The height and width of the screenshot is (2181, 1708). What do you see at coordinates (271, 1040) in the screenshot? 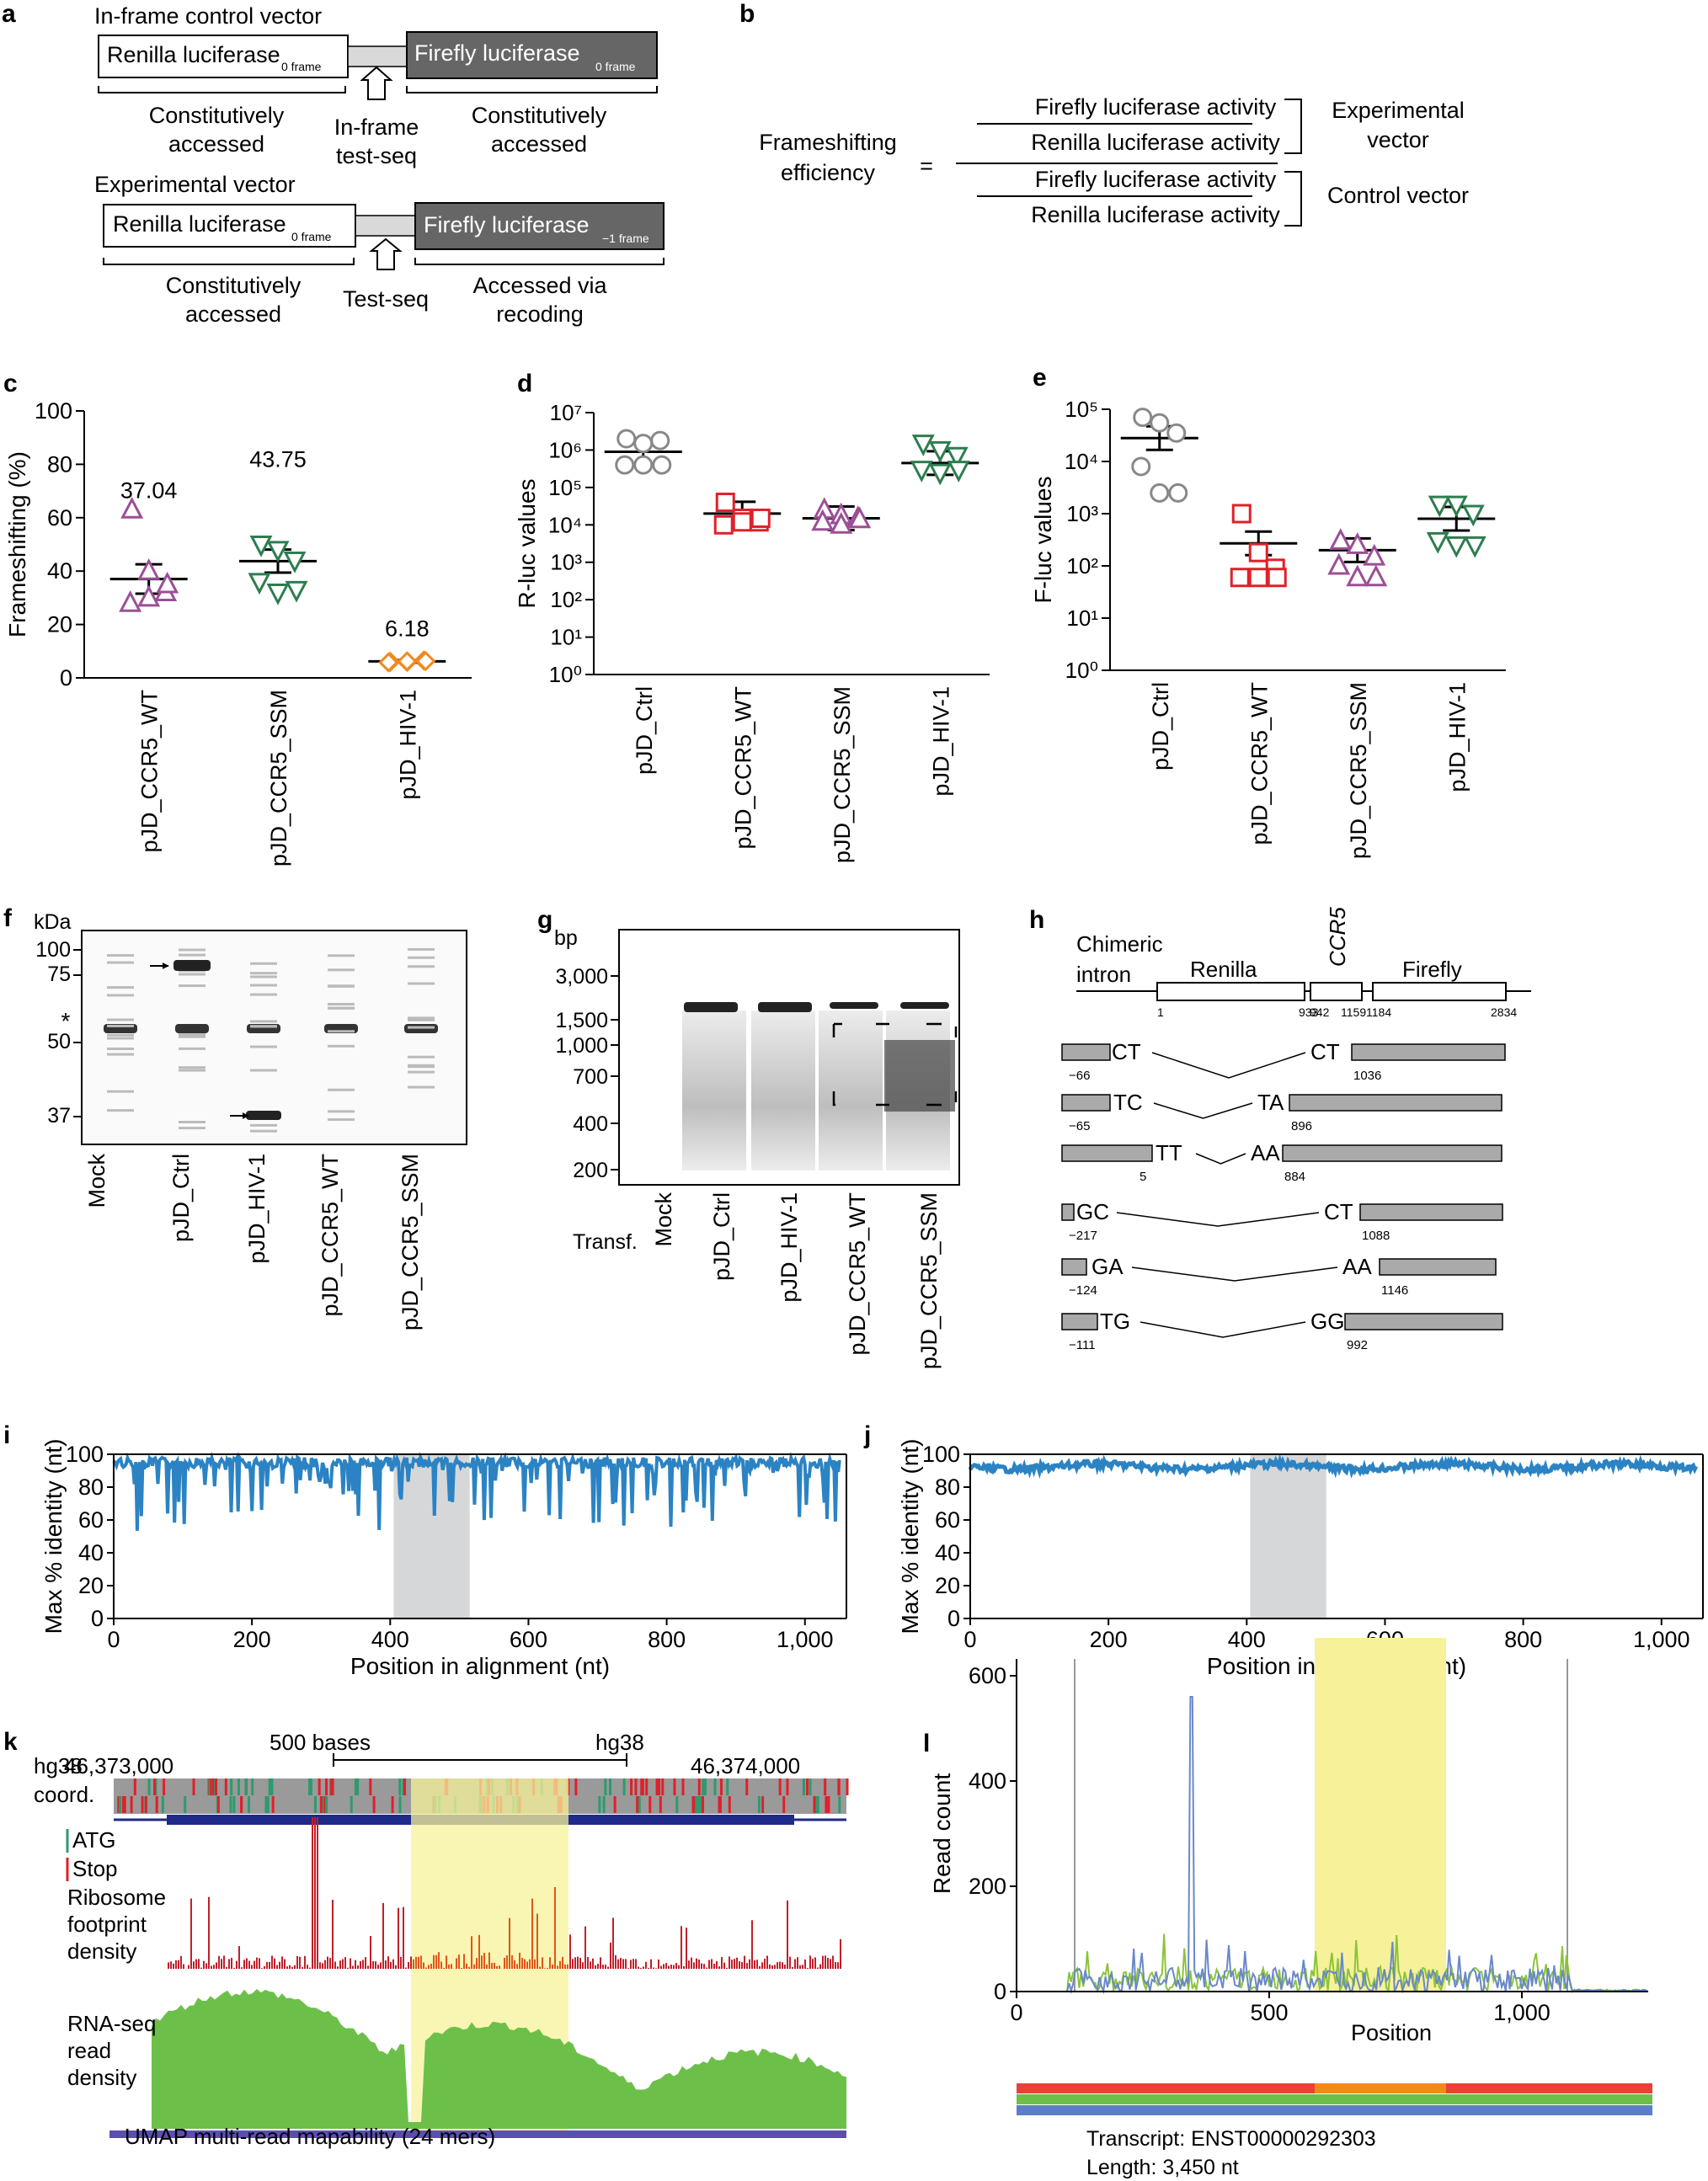
I see `blot-bands` at bounding box center [271, 1040].